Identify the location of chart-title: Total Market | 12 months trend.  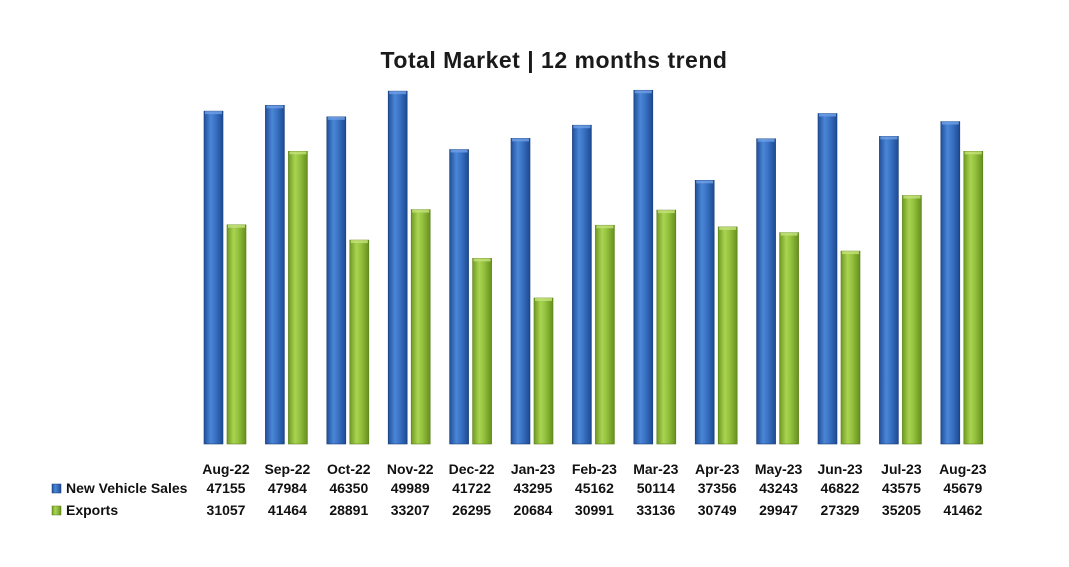
(554, 60).